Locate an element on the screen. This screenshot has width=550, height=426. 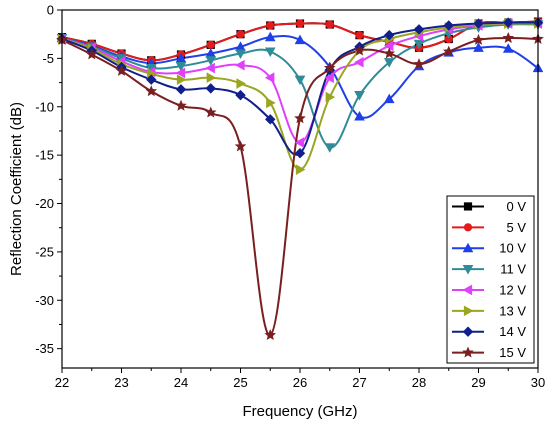
legend-label: 13 V is located at coordinates (512, 310).